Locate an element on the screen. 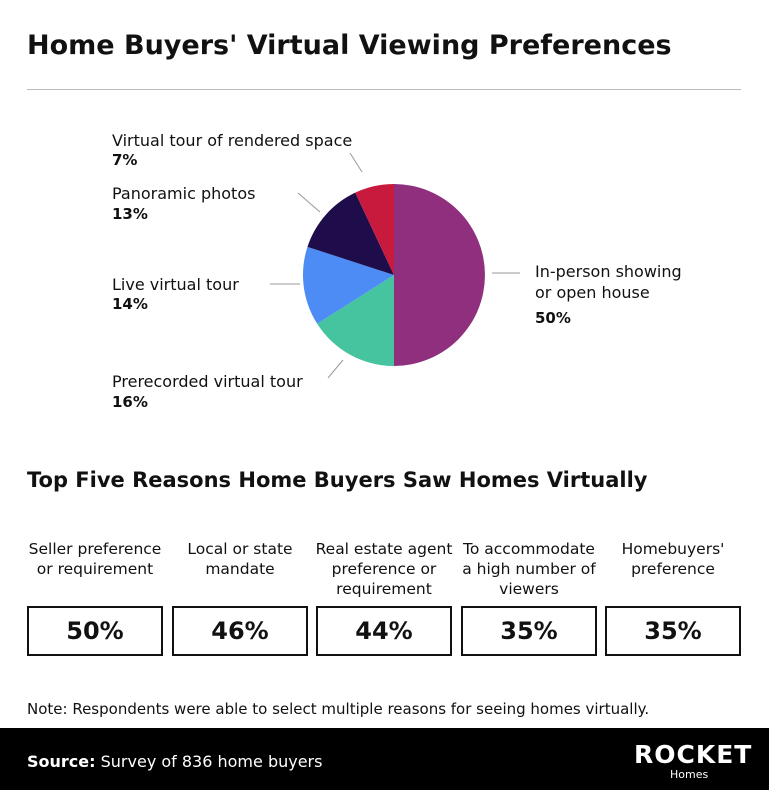 The width and height of the screenshot is (769, 790). slice-value: 7% is located at coordinates (125, 160).